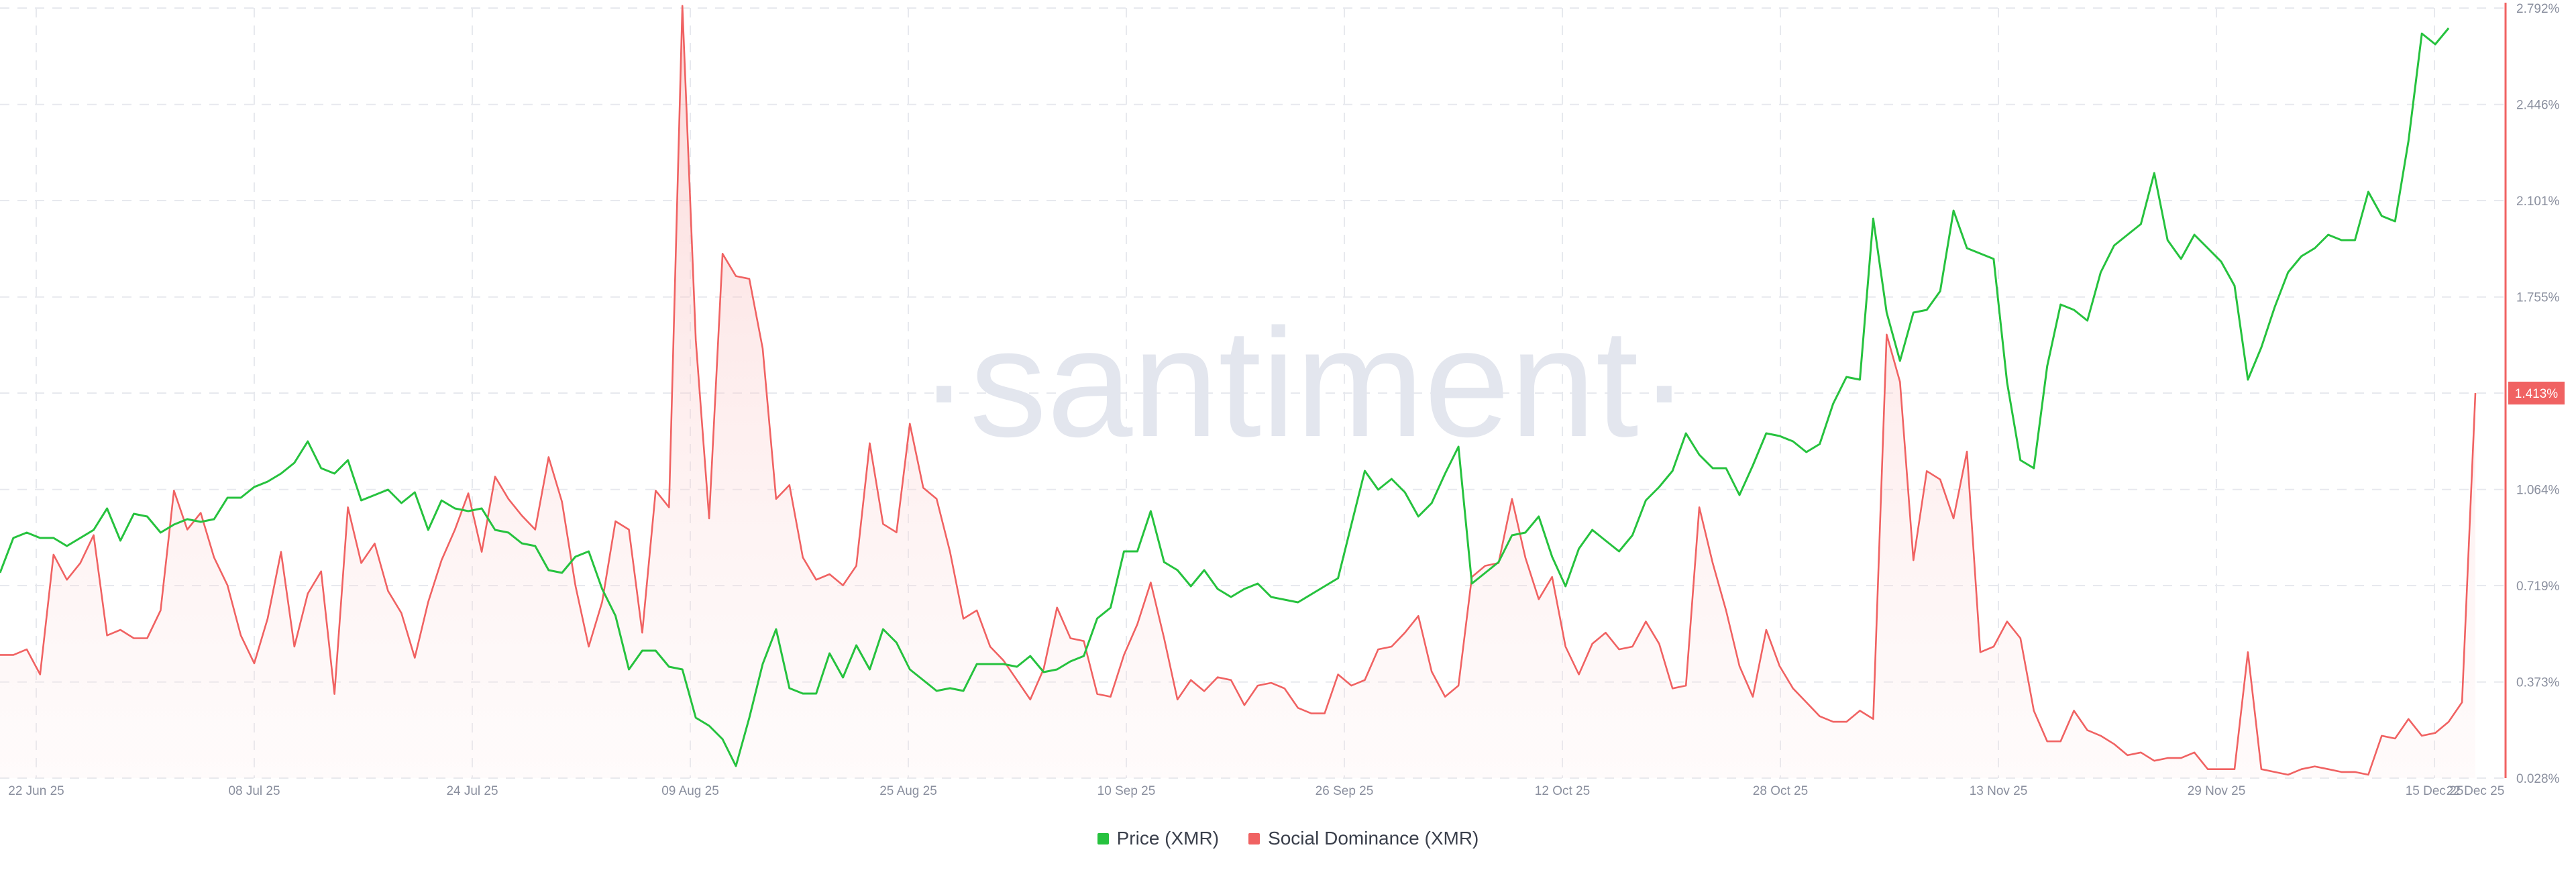 The height and width of the screenshot is (872, 2576). I want to click on x-tick-label: 24 Jul 25, so click(472, 791).